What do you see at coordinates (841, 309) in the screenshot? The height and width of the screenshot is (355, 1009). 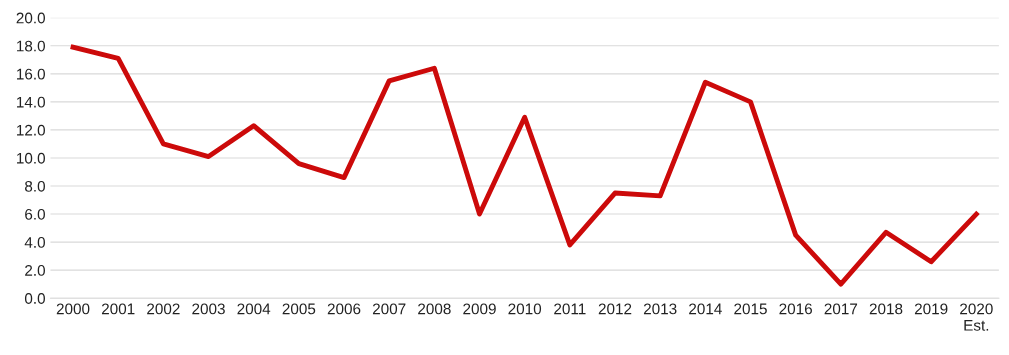 I see `x-tick-label: 2017` at bounding box center [841, 309].